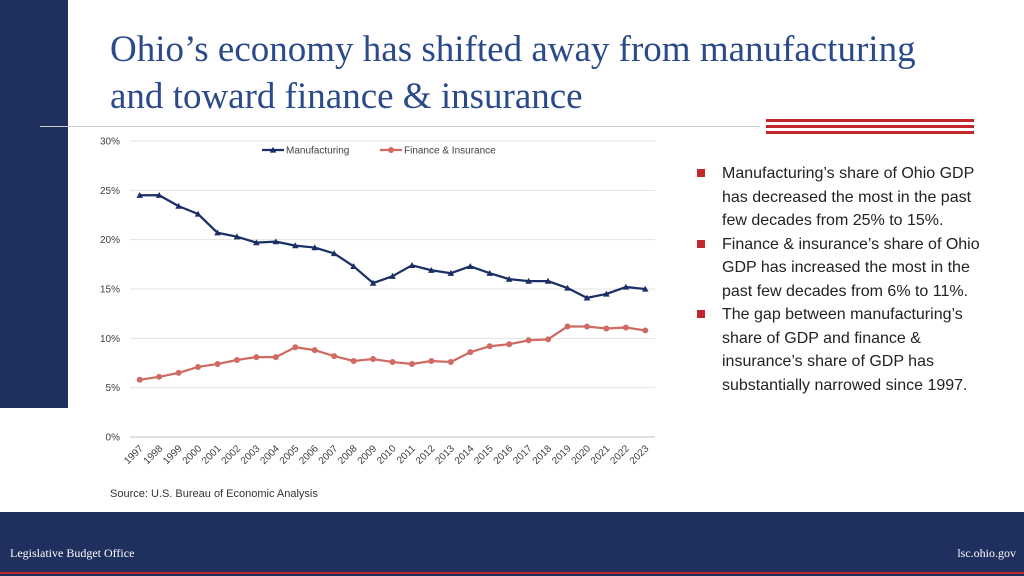 Image resolution: width=1024 pixels, height=576 pixels. What do you see at coordinates (392, 247) in the screenshot?
I see `series-line-manufacturing` at bounding box center [392, 247].